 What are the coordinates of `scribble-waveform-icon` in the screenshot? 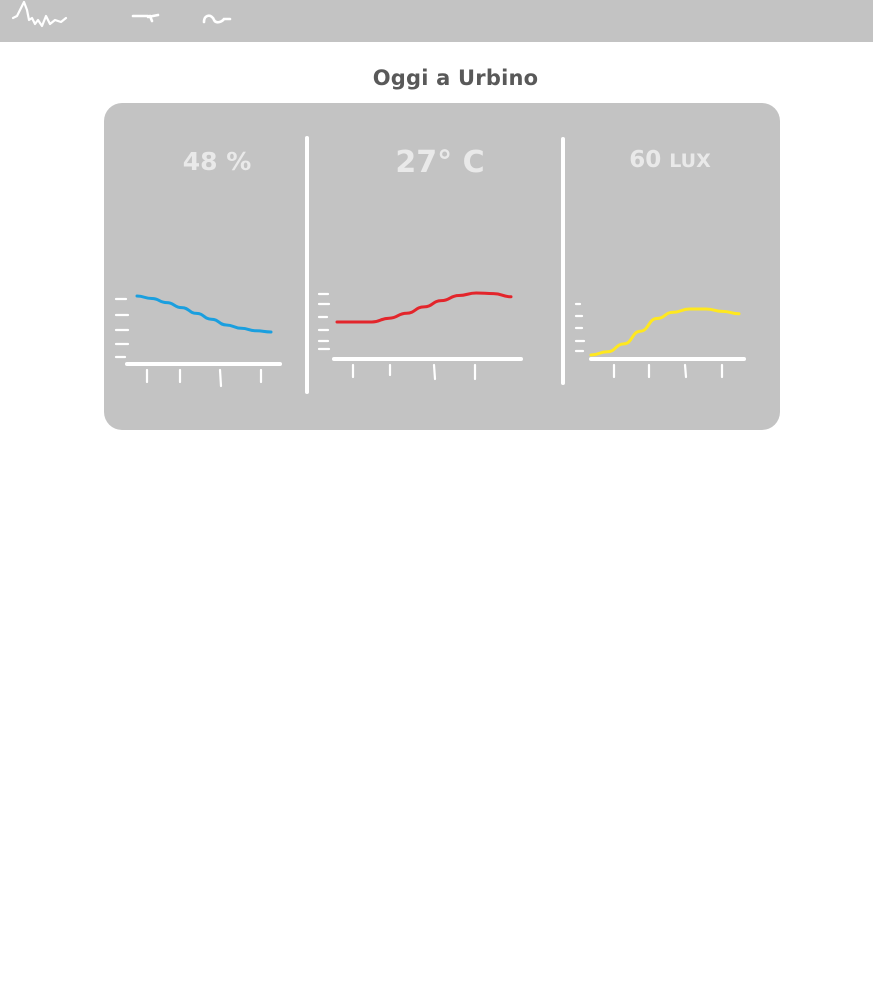 It's located at (39, 14).